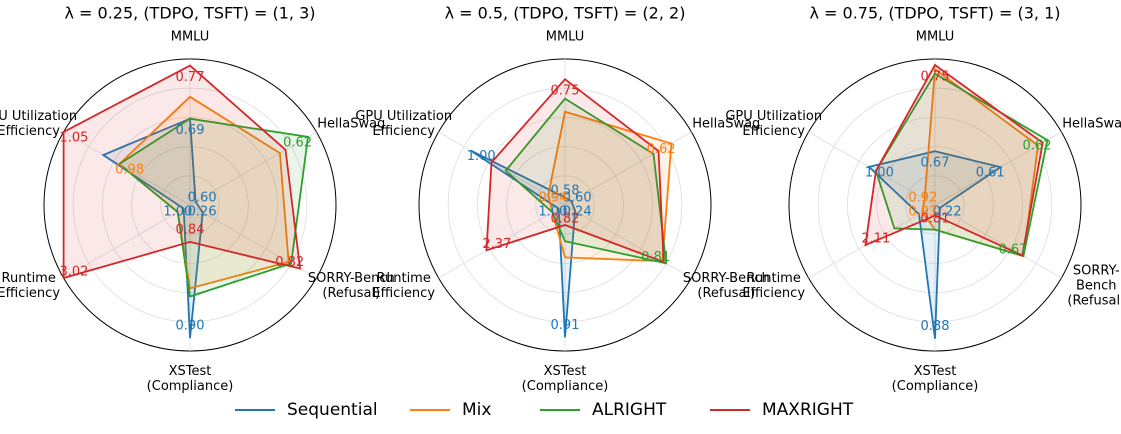 The image size is (1121, 434). I want to click on value-label: 0.22, so click(947, 212).